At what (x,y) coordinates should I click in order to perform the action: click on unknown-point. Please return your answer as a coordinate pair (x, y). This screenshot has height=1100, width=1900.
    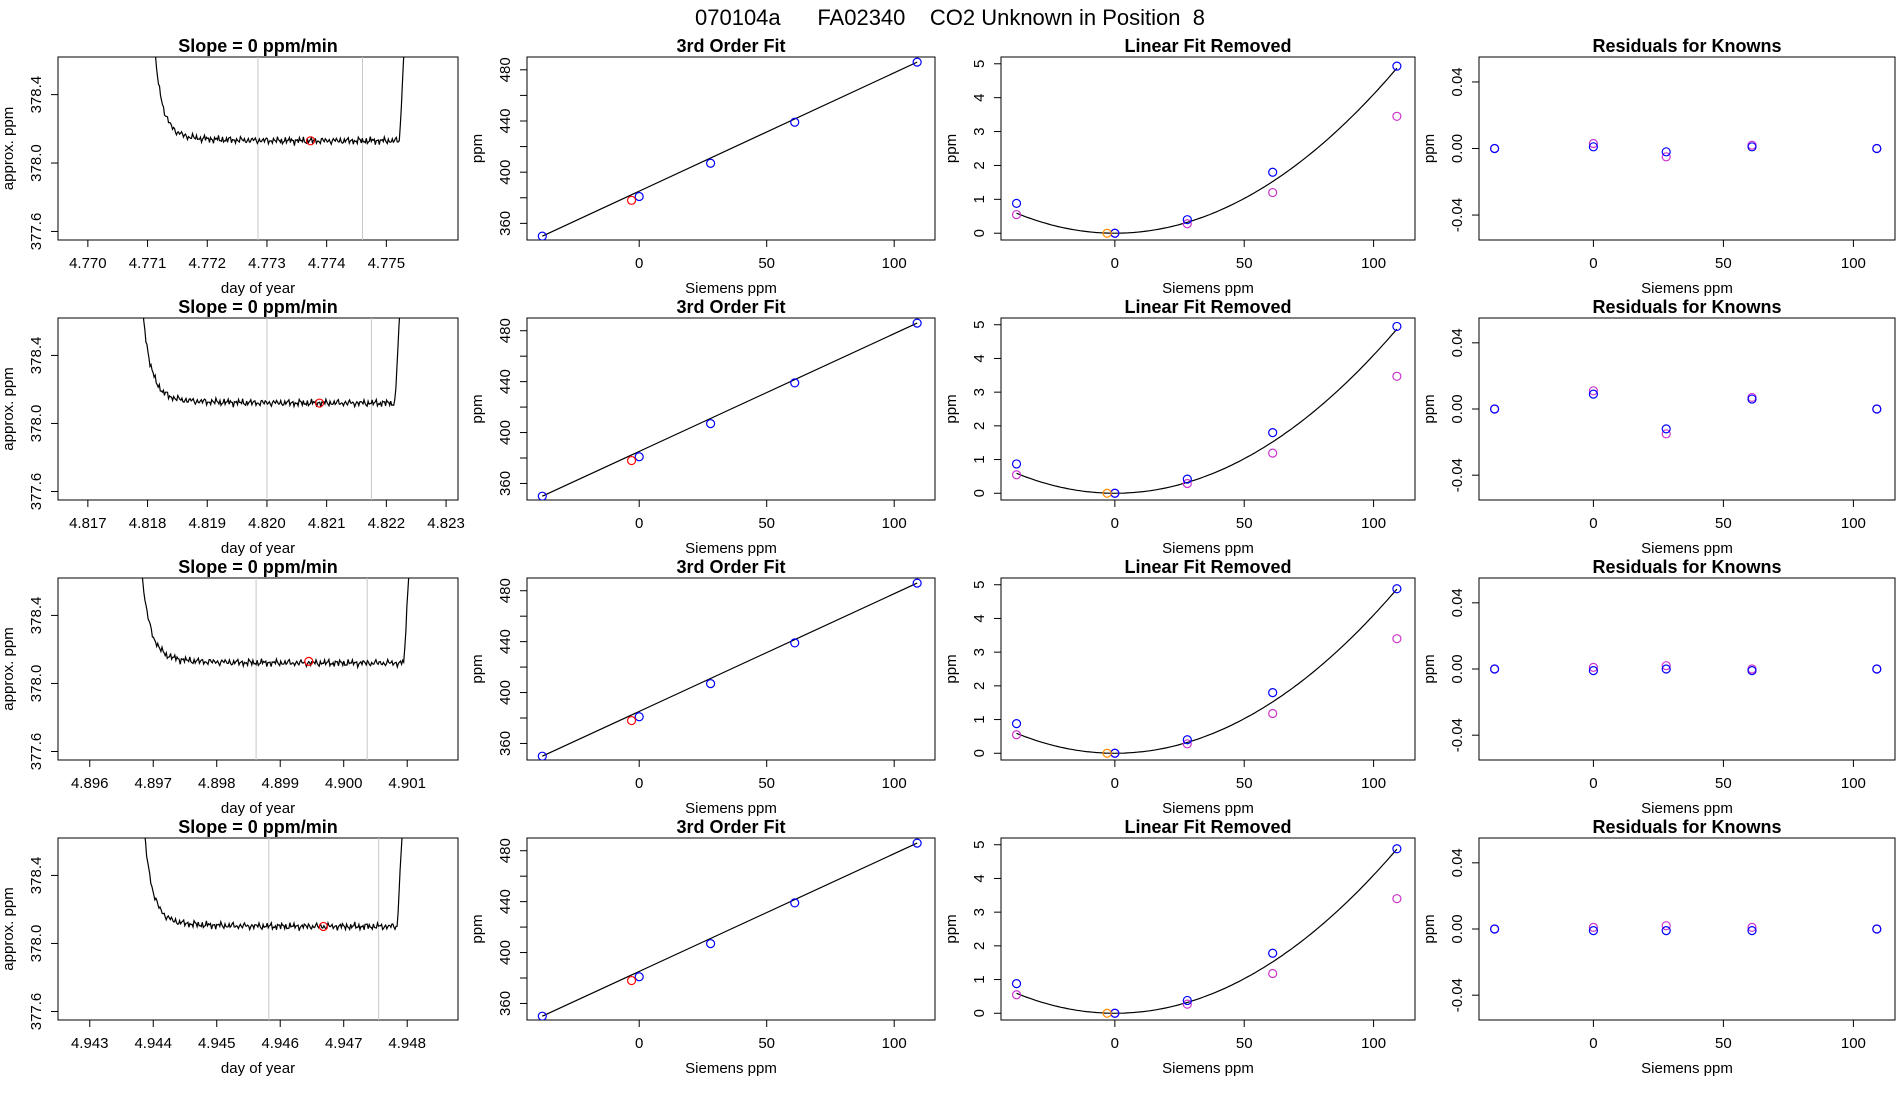
    Looking at the image, I should click on (309, 661).